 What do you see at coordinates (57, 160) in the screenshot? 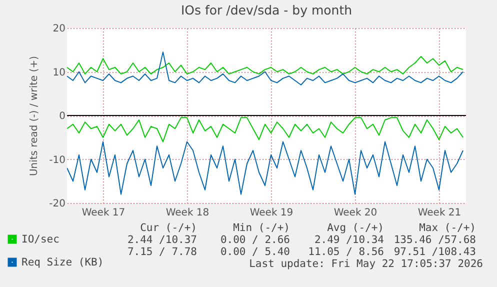
I see `y-tick-label: -10` at bounding box center [57, 160].